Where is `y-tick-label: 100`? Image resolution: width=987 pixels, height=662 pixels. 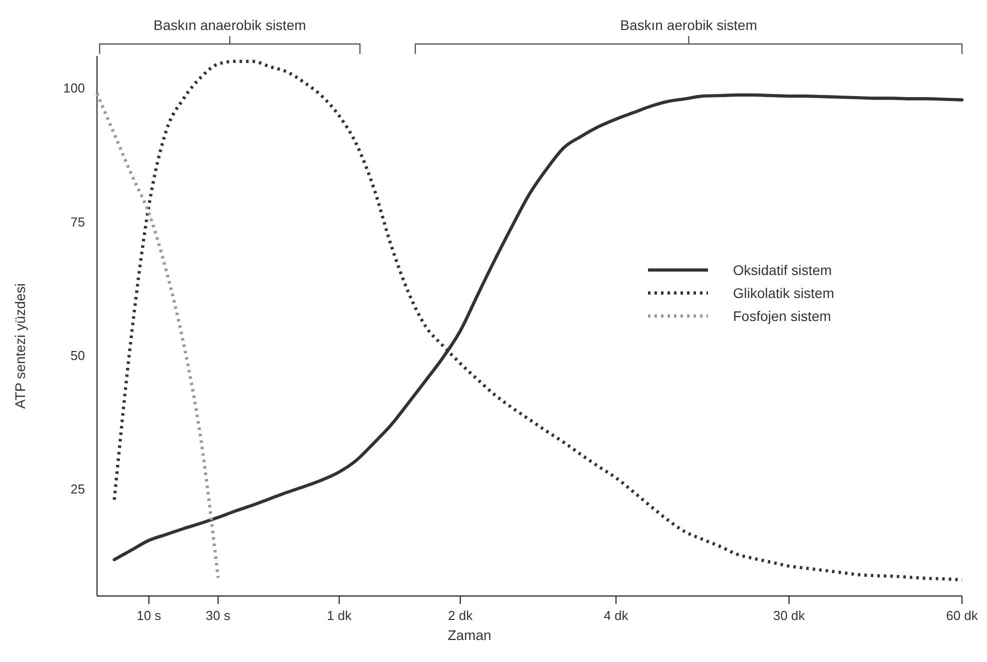
y-tick-label: 100 is located at coordinates (74, 88).